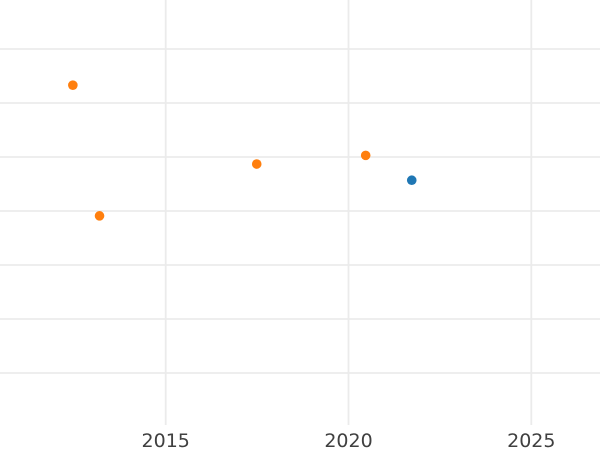  I want to click on x-tick-label: 2015, so click(166, 440).